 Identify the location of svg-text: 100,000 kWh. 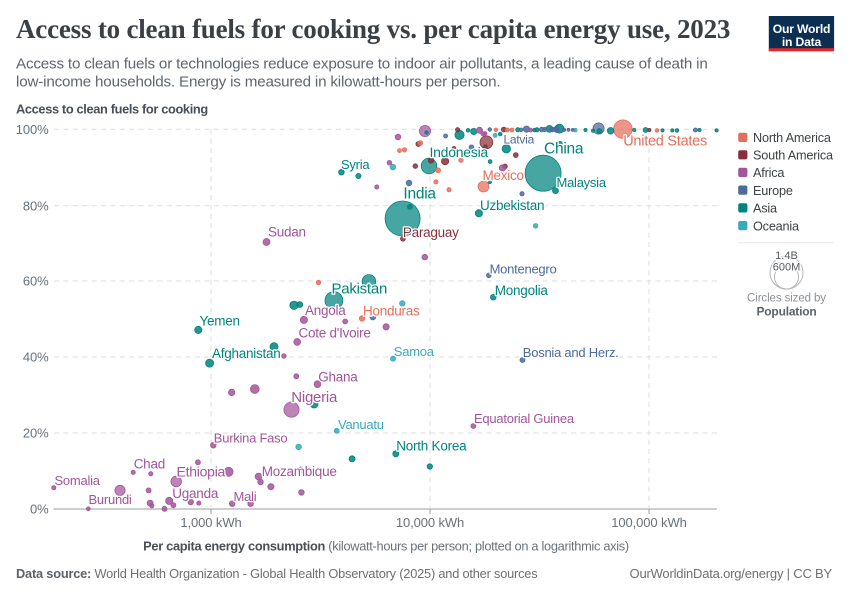
(649, 522).